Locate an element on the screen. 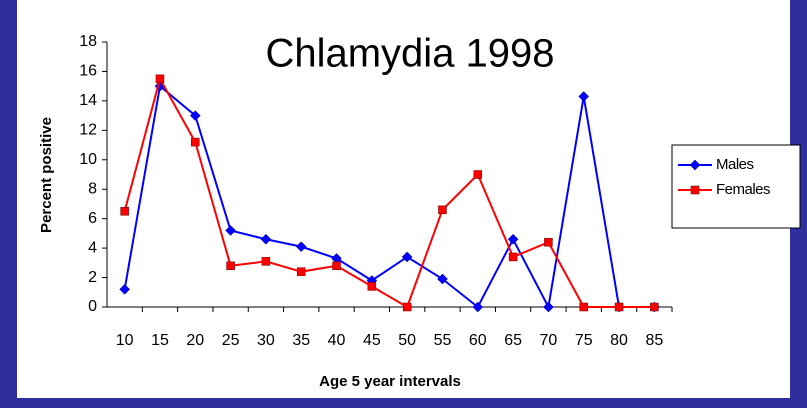 This screenshot has height=408, width=807. y-tick-label: 12 is located at coordinates (88, 130).